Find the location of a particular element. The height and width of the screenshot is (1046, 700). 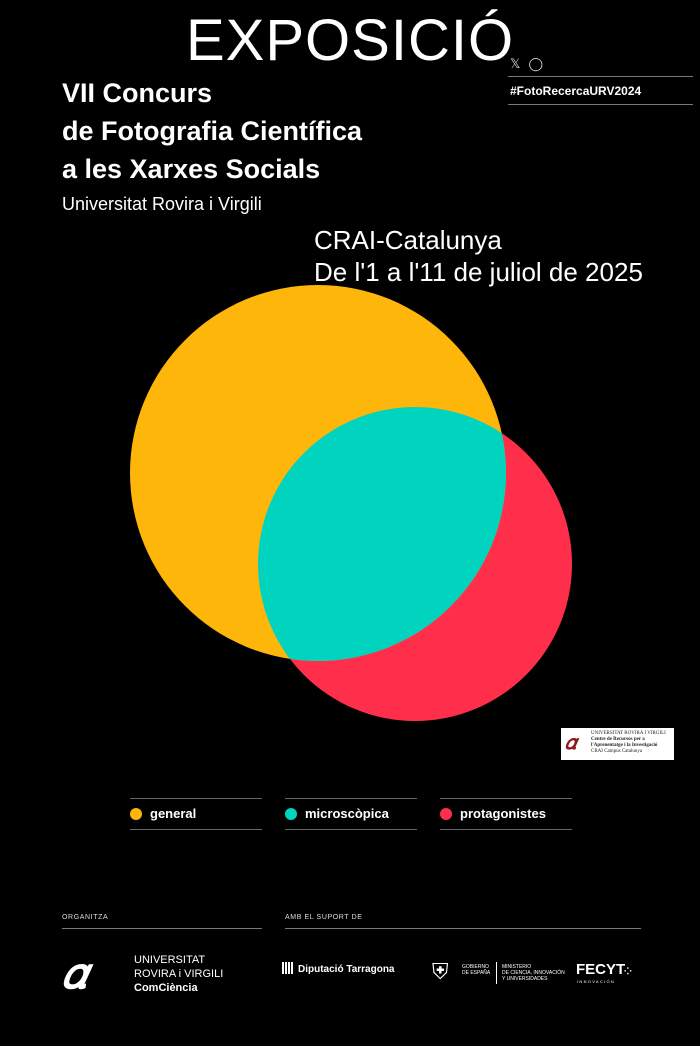

spain-shield-icon: ⛨ is located at coordinates (440, 971).